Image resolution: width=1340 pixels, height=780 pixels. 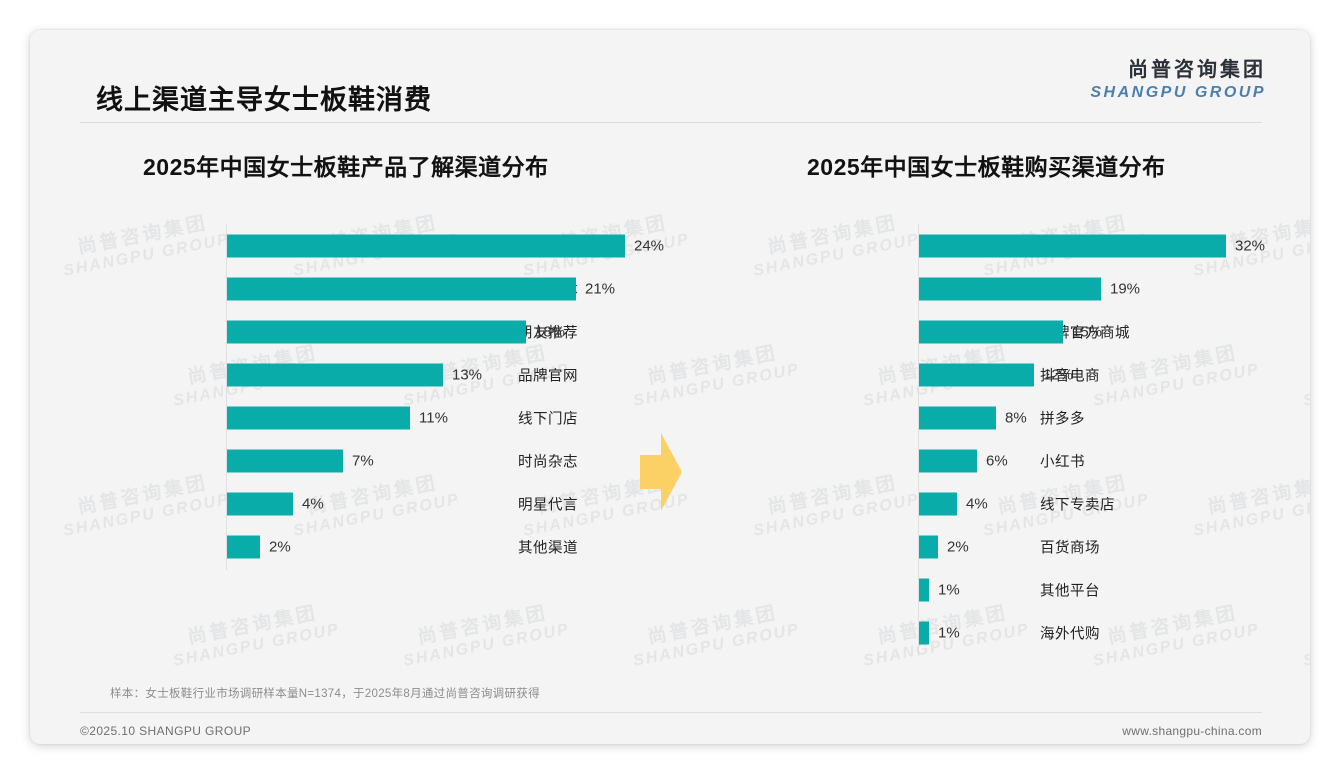 I want to click on chart-title-purchase: 2025年中国女士板鞋购买渠道分布, so click(x=986, y=167).